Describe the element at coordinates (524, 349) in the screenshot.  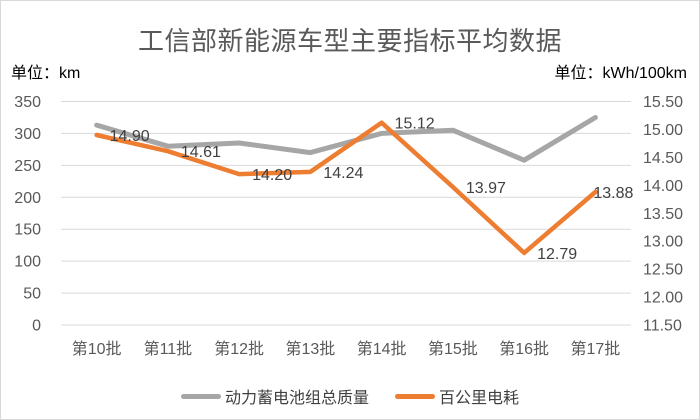
I see `x-axis-label: 第16批` at that location.